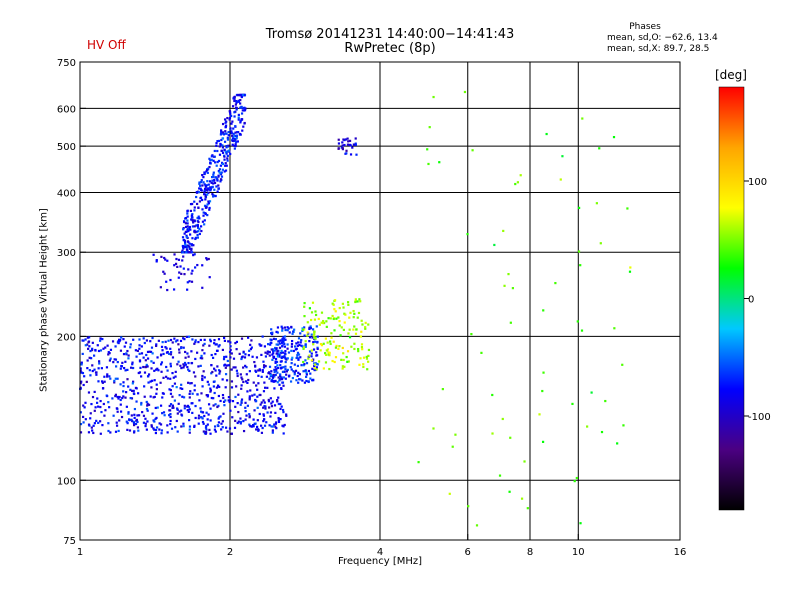  I want to click on hv-status: HV Off, so click(106, 45).